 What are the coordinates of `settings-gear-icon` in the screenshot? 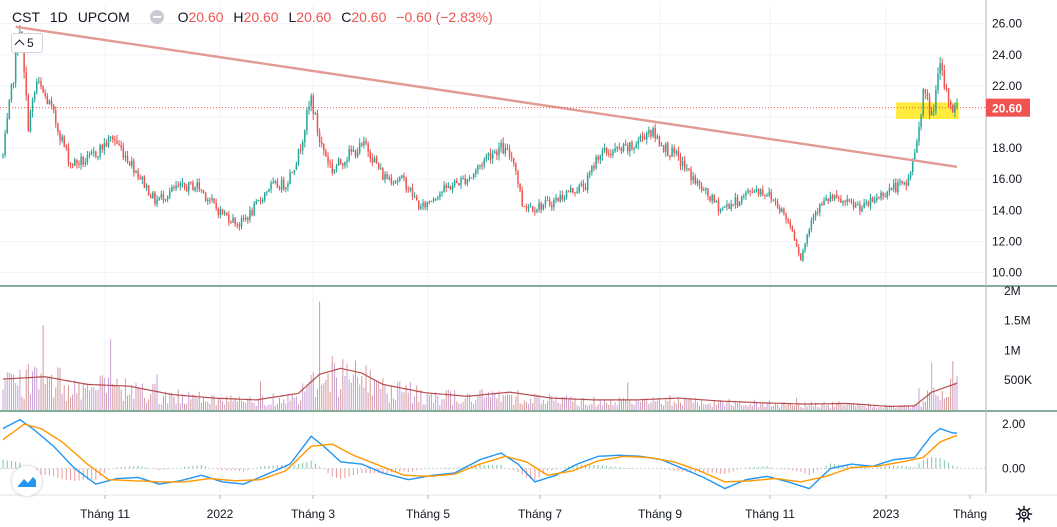 It's located at (1024, 514).